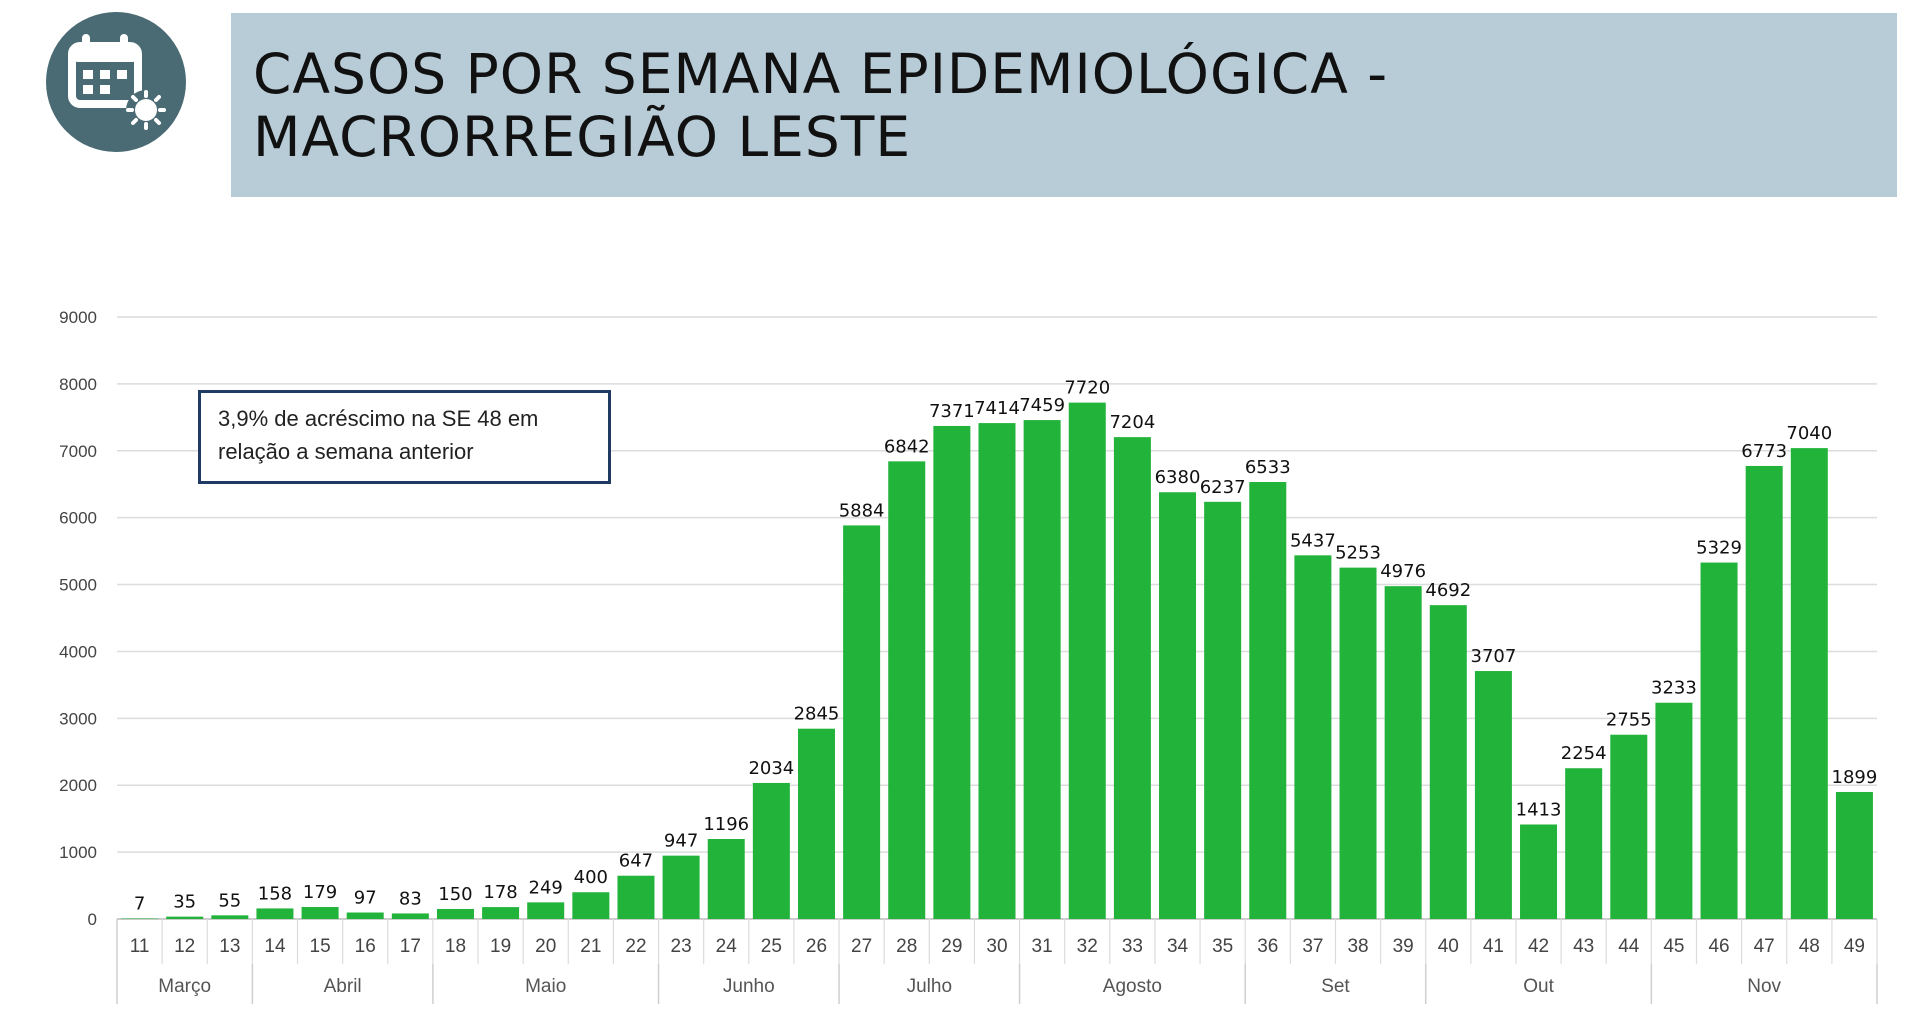  I want to click on month-label: Abril, so click(343, 986).